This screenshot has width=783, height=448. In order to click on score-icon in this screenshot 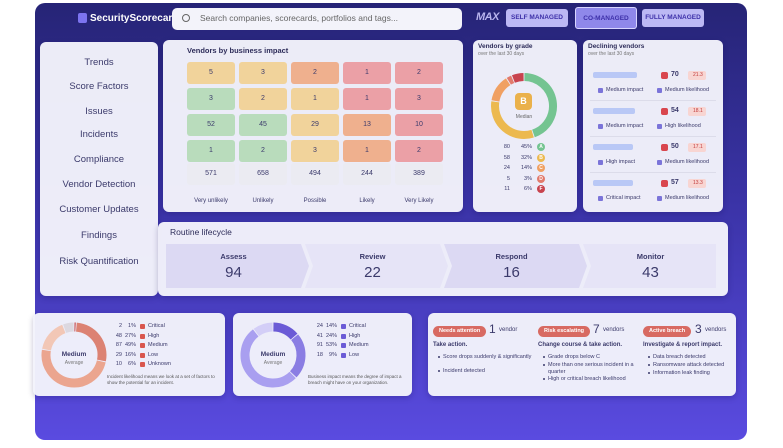, I will do `click(664, 111)`.